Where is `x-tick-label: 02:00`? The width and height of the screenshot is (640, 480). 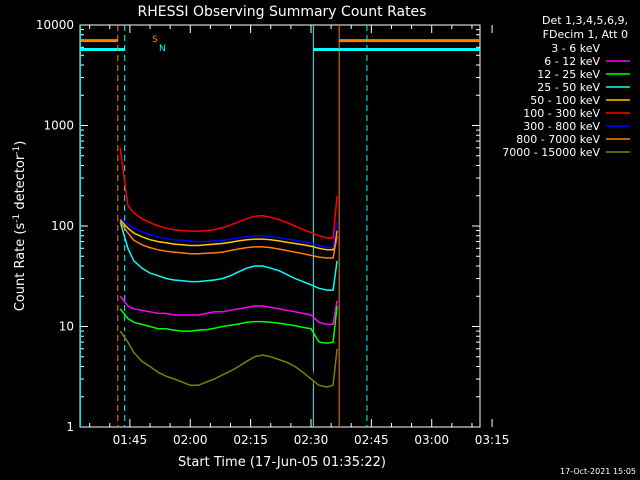
x-tick-label: 02:00 is located at coordinates (190, 440).